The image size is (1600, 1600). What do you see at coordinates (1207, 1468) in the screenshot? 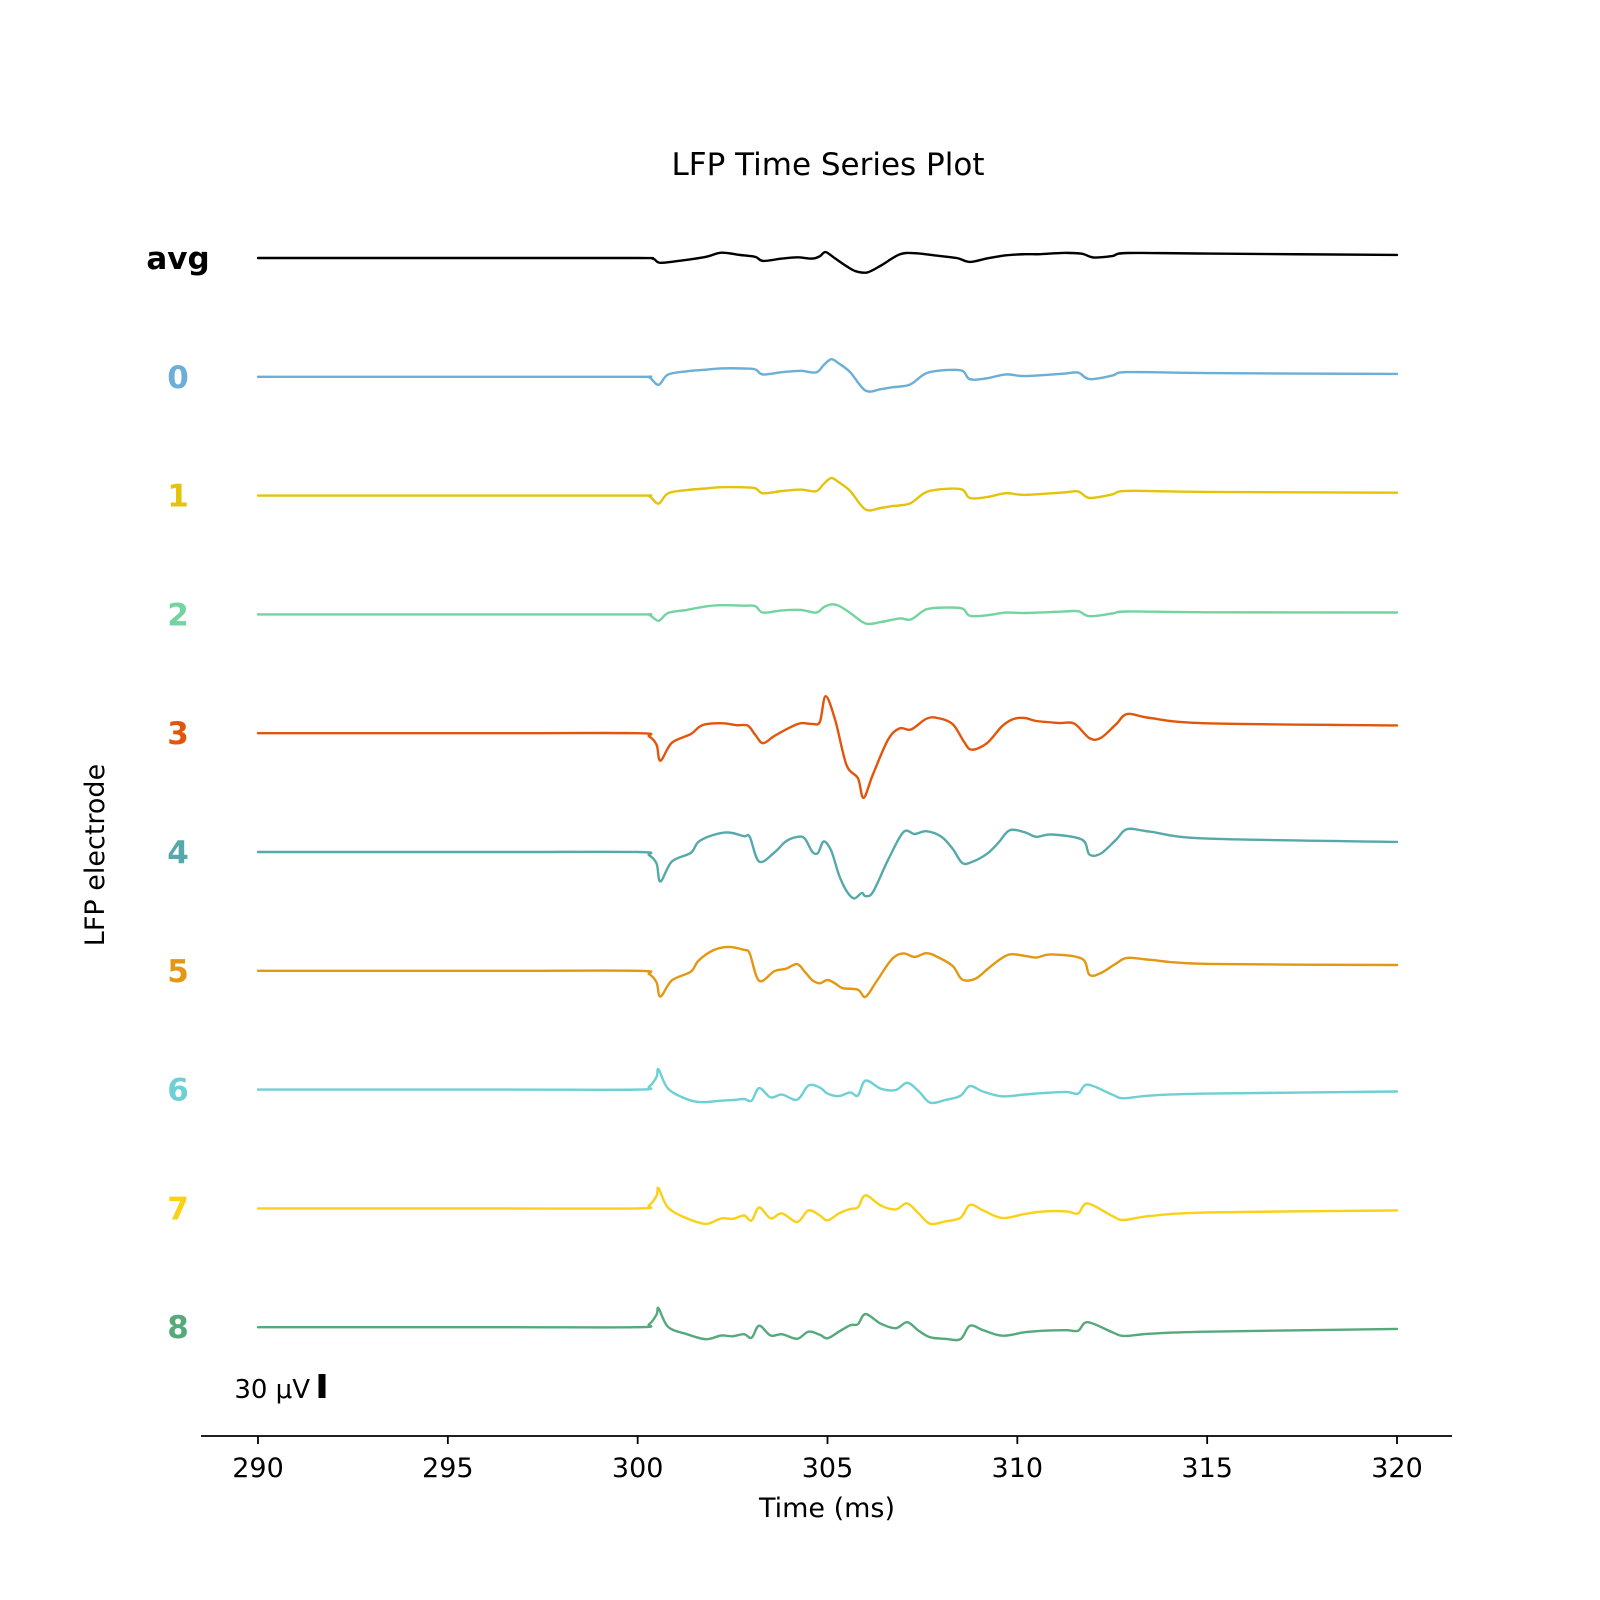
I see `x-tick-label: 315` at bounding box center [1207, 1468].